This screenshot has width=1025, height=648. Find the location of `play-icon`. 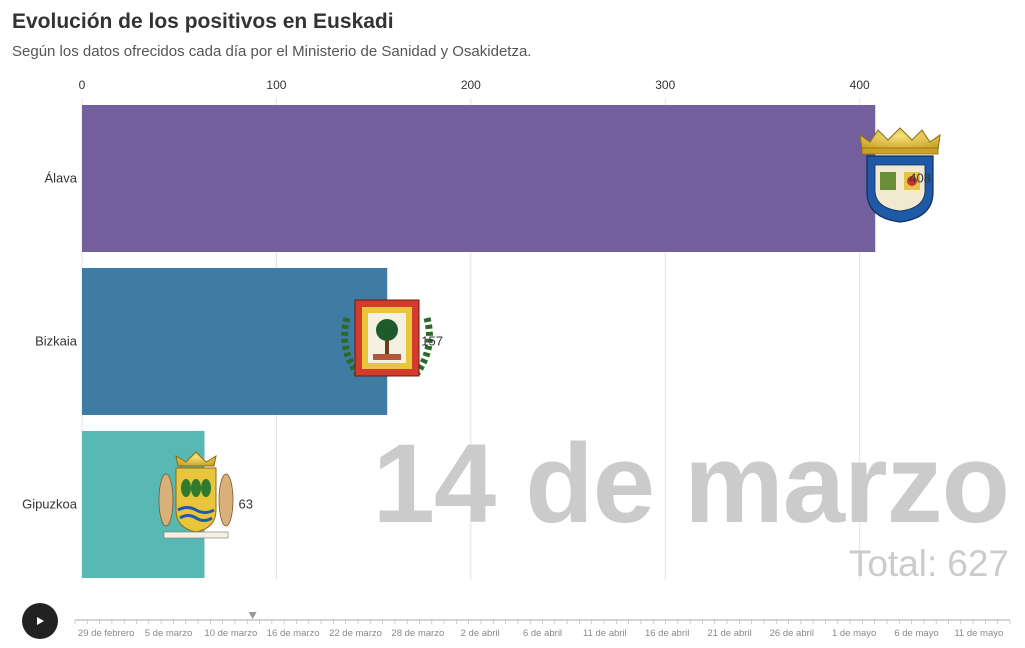

play-icon is located at coordinates (40, 621).